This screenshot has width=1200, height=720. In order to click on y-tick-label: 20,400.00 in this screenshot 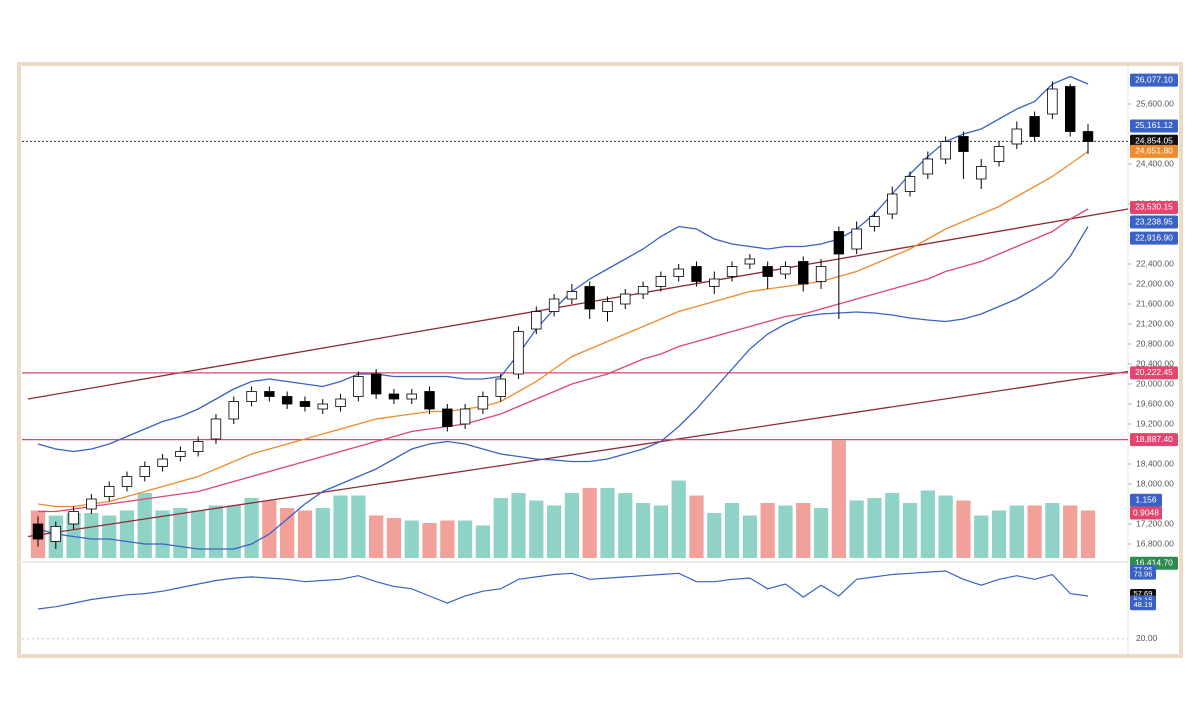, I will do `click(1155, 363)`.